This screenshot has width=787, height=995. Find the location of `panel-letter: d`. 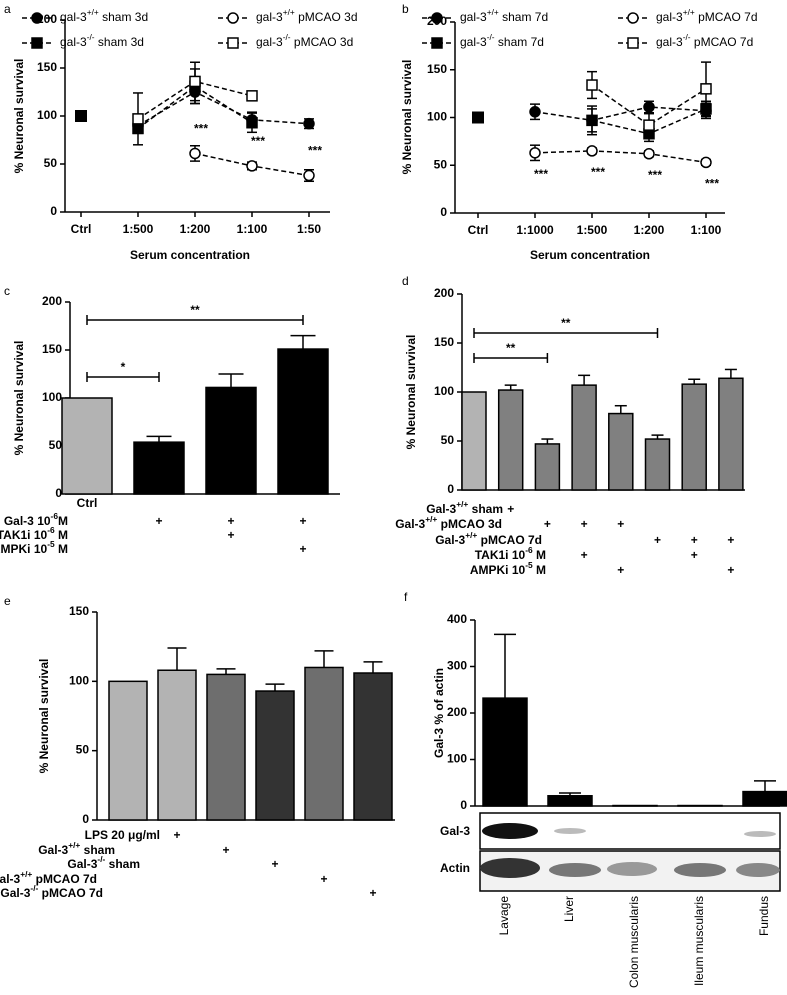

panel-letter: d is located at coordinates (405, 281).